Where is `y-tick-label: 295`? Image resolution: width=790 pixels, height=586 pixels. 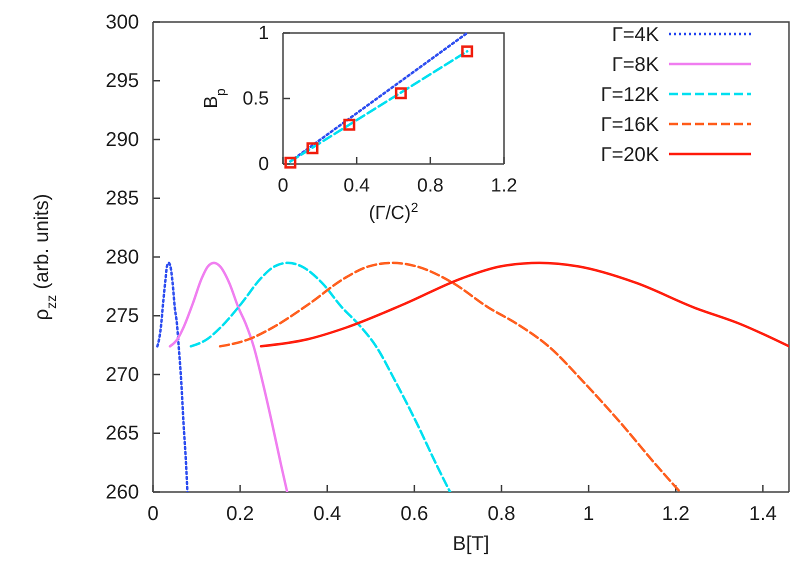
y-tick-label: 295 is located at coordinates (122, 81).